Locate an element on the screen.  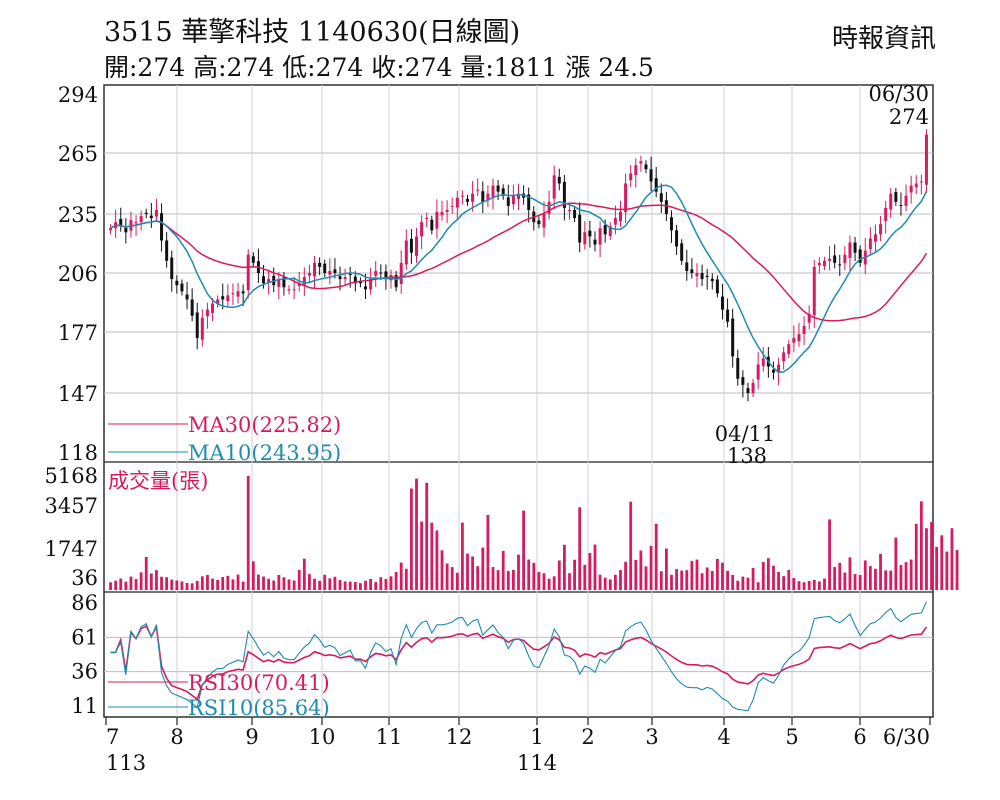
ma30-line is located at coordinates (519, 262).